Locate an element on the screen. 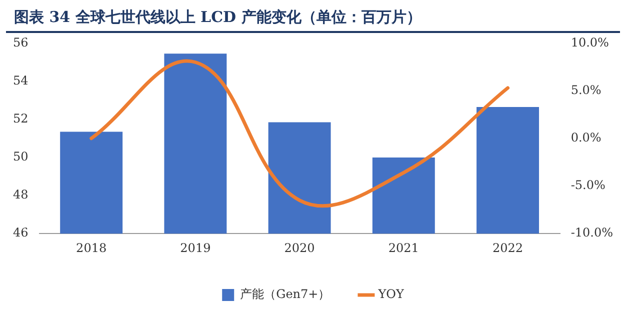 The height and width of the screenshot is (336, 626). y2-tick-label: -10.0% is located at coordinates (592, 233).